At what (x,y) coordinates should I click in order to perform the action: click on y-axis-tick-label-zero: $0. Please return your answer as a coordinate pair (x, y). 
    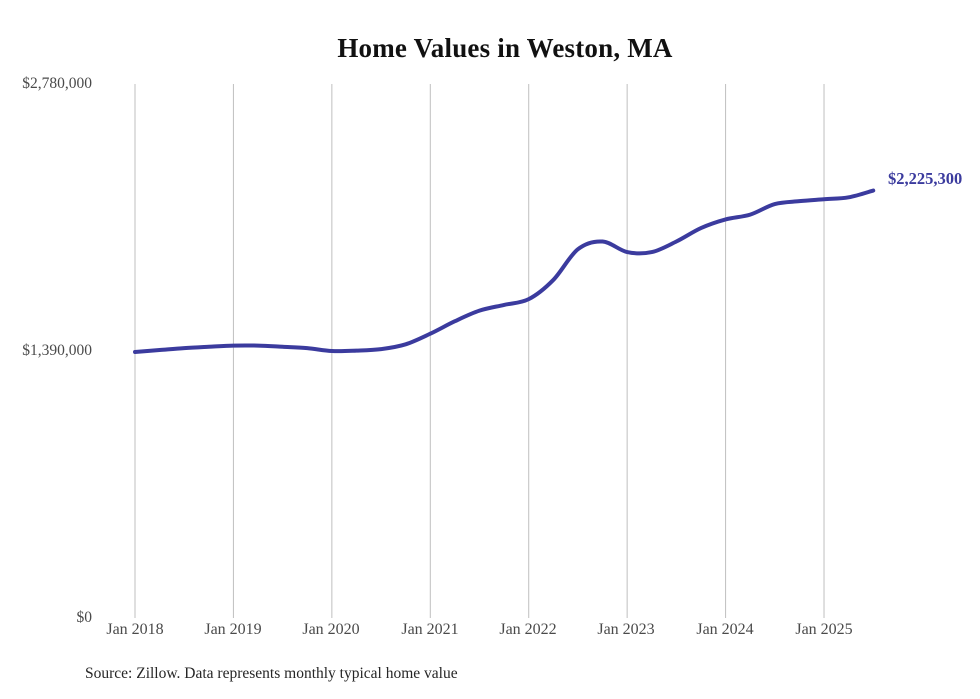
    Looking at the image, I should click on (84, 617).